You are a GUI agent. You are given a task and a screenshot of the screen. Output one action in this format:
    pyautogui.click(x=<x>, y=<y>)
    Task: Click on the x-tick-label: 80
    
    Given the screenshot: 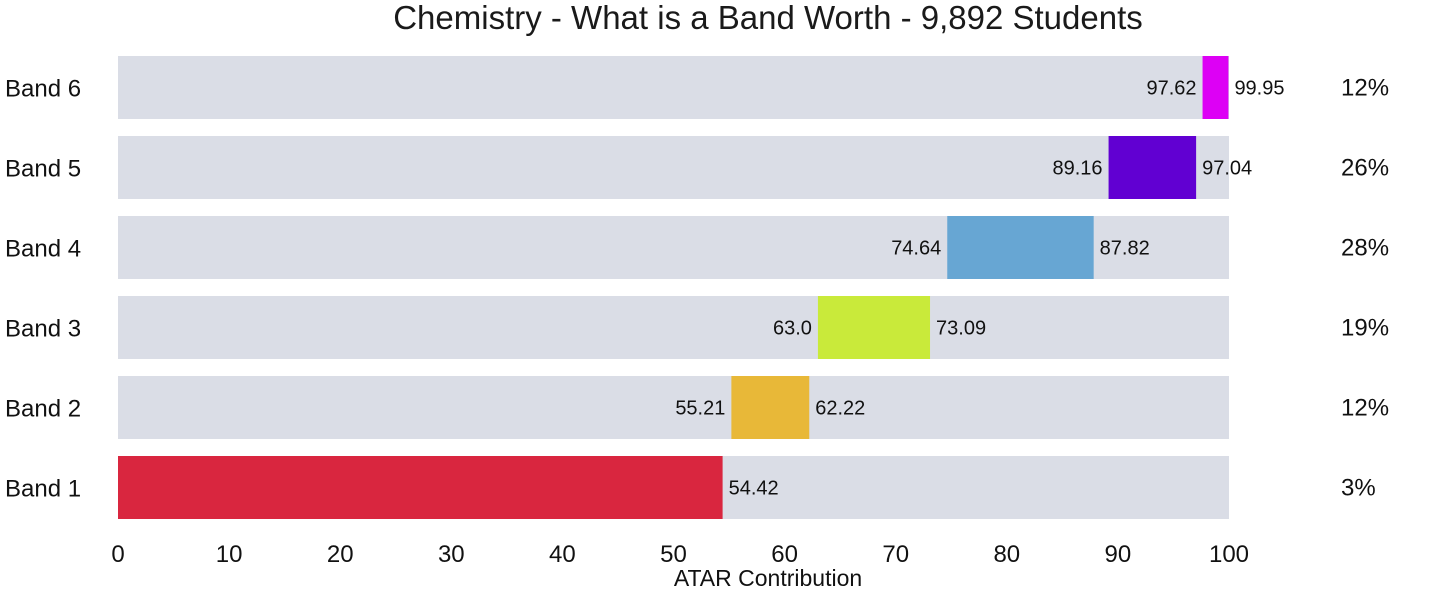 What is the action you would take?
    pyautogui.click(x=1006, y=554)
    